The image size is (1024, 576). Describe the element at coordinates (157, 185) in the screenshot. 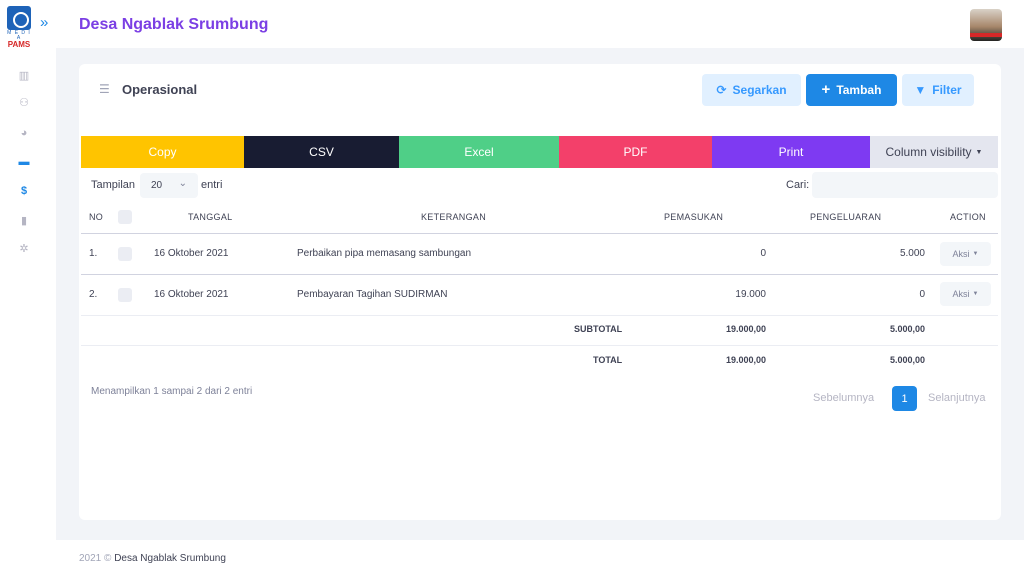

I see `length-value: 20` at that location.